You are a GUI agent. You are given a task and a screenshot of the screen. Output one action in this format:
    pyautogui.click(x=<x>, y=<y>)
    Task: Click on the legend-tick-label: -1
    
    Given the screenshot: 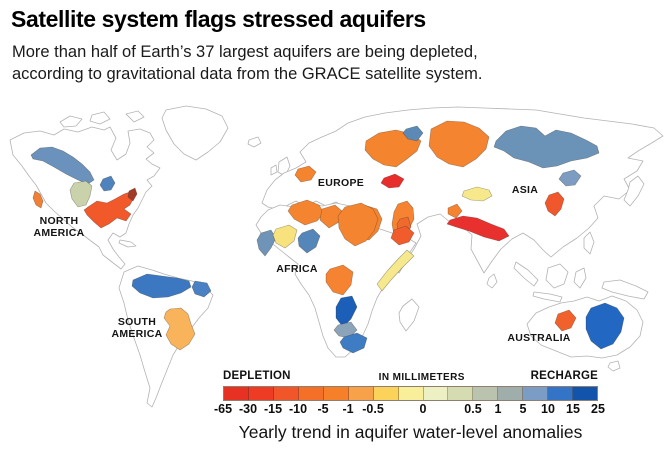 What is the action you would take?
    pyautogui.click(x=348, y=409)
    